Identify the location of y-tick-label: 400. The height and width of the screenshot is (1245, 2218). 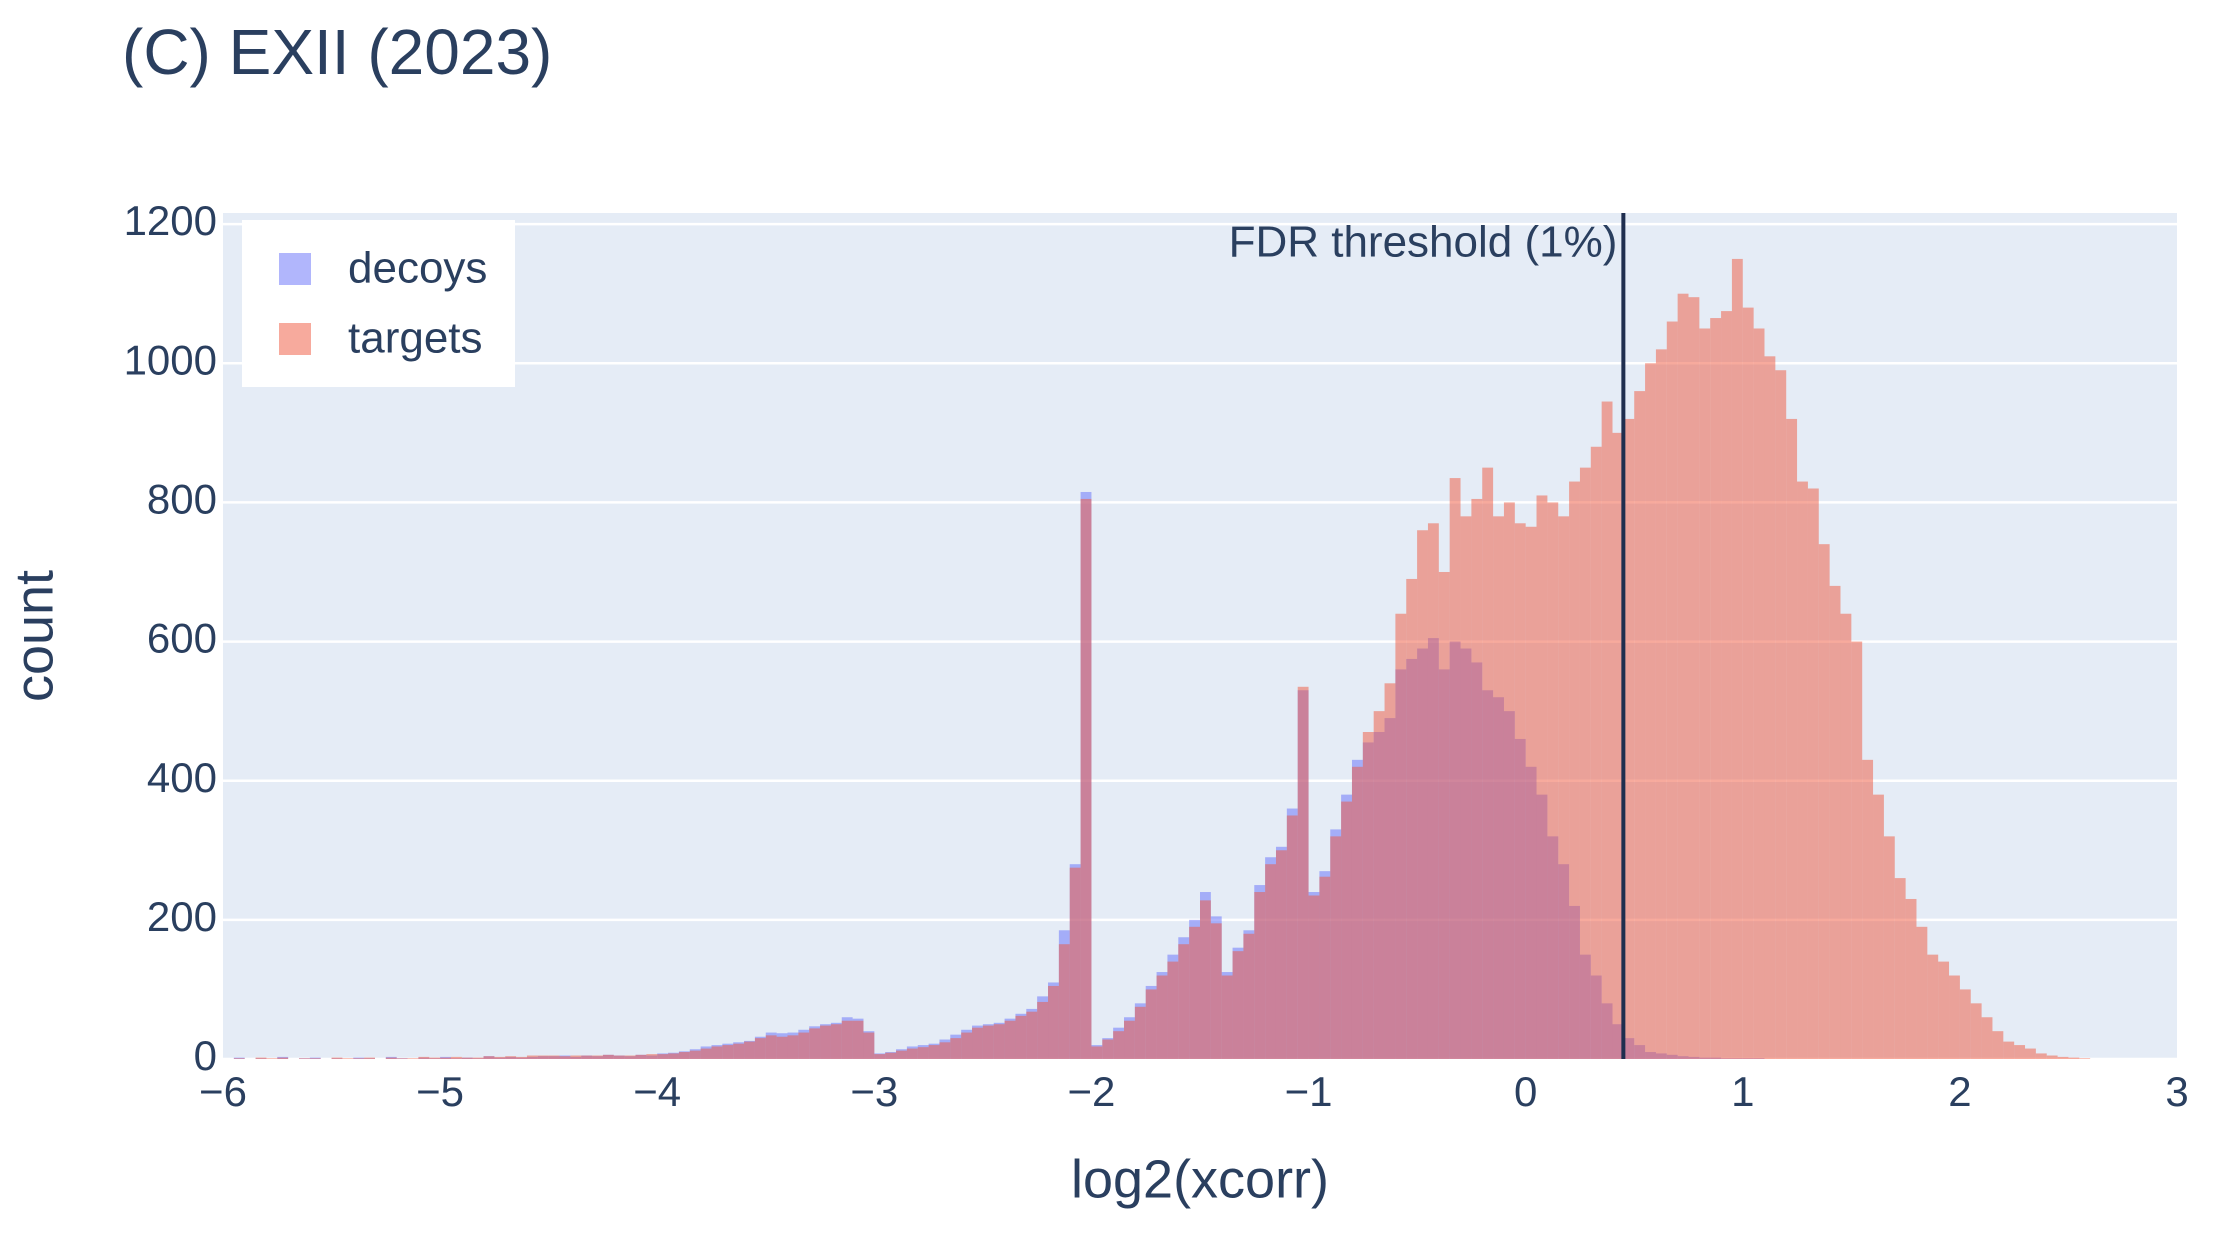
(182, 777).